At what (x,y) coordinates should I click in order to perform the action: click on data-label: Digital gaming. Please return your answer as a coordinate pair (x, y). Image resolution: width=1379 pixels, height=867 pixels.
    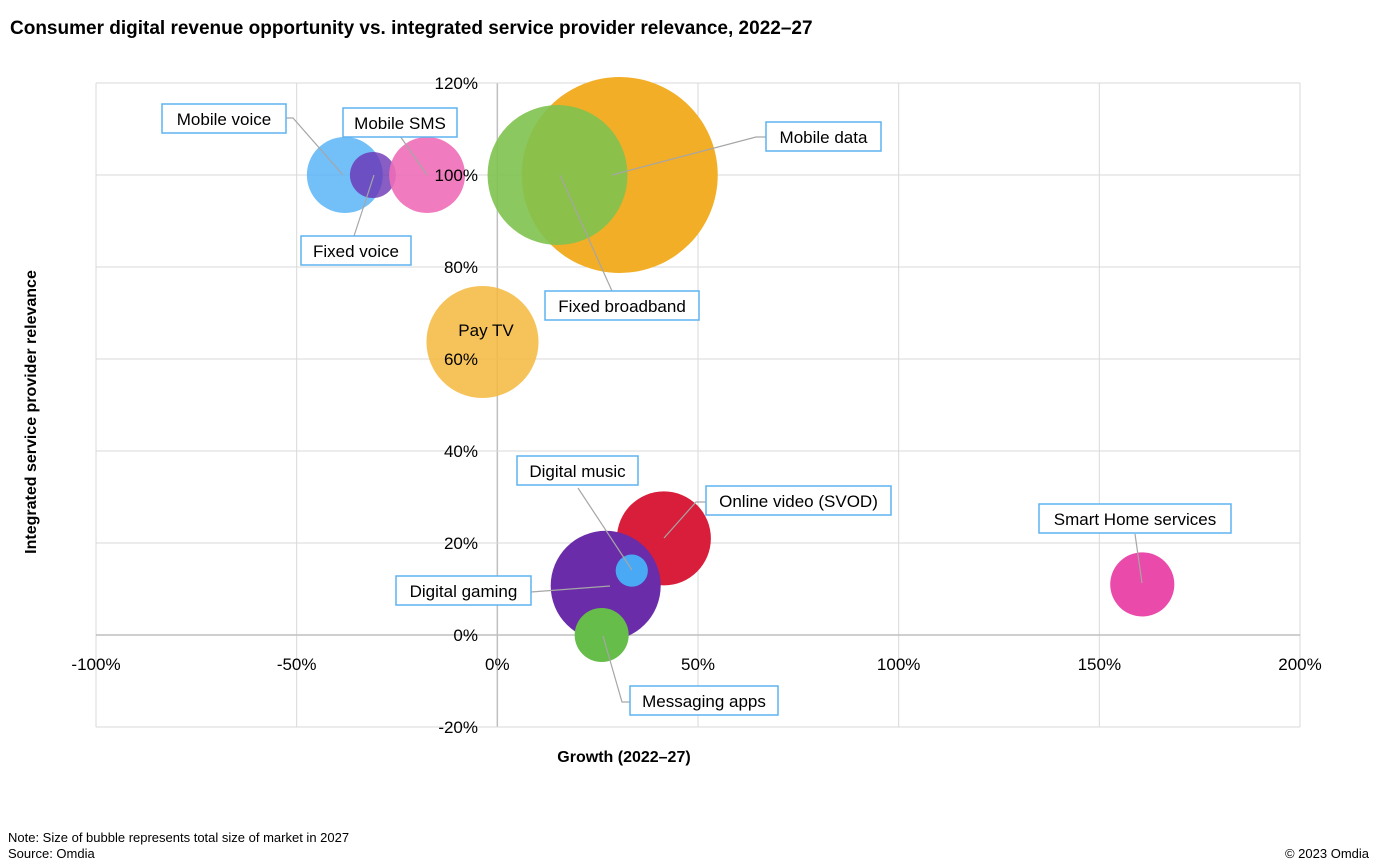
    Looking at the image, I should click on (503, 590).